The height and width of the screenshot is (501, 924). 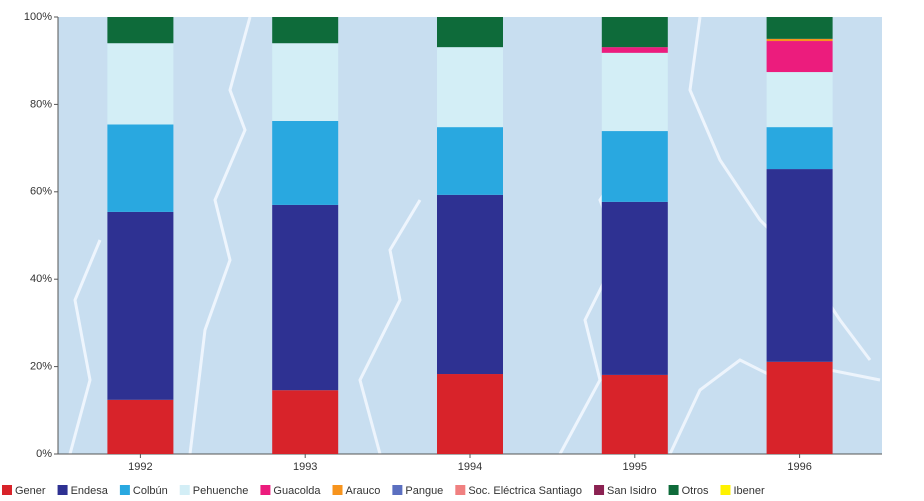 I want to click on legend-label: Gener, so click(x=30, y=491).